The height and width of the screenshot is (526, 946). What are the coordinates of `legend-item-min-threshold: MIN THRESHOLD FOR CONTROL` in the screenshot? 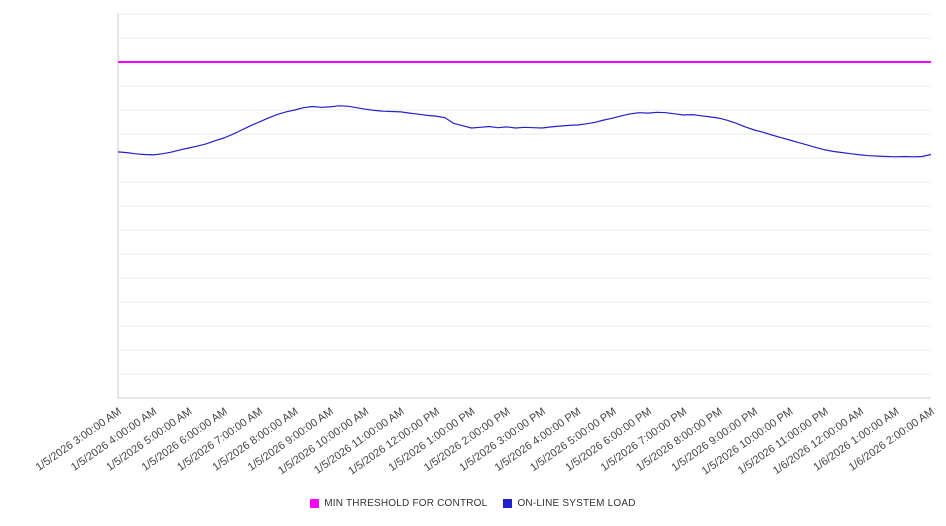 It's located at (398, 503).